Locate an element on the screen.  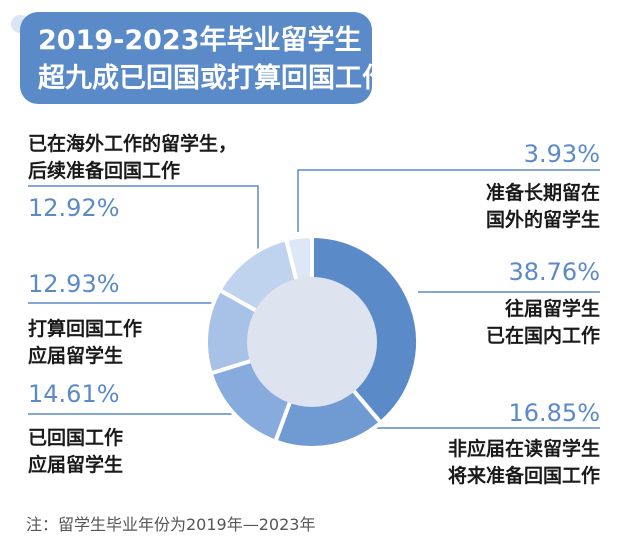
slice-label-0-line1: 往届留学生 is located at coordinates (552, 309).